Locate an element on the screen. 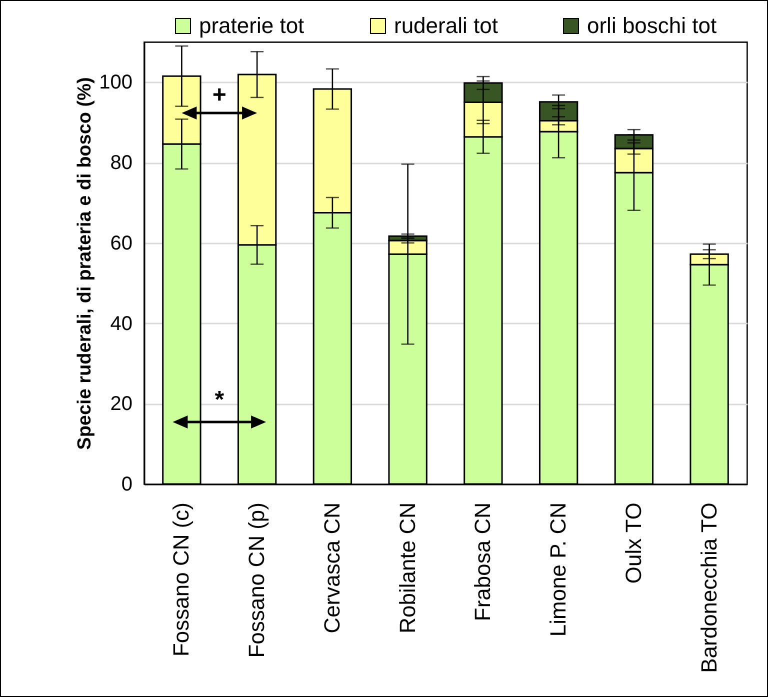 This screenshot has height=697, width=768. y-tick-label: 40 is located at coordinates (121, 323).